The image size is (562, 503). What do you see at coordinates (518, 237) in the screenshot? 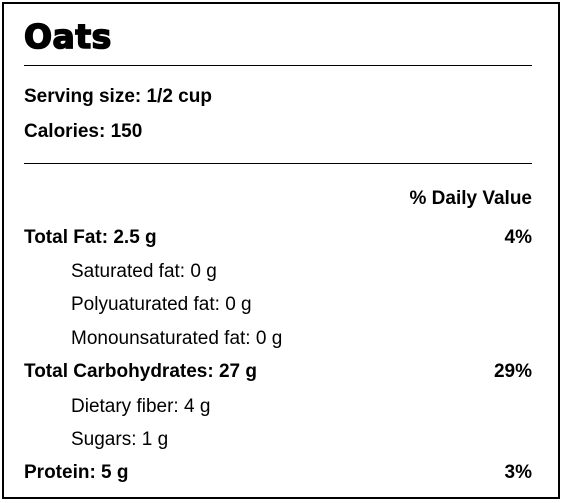
I see `nutrient-daily-value: 4%` at bounding box center [518, 237].